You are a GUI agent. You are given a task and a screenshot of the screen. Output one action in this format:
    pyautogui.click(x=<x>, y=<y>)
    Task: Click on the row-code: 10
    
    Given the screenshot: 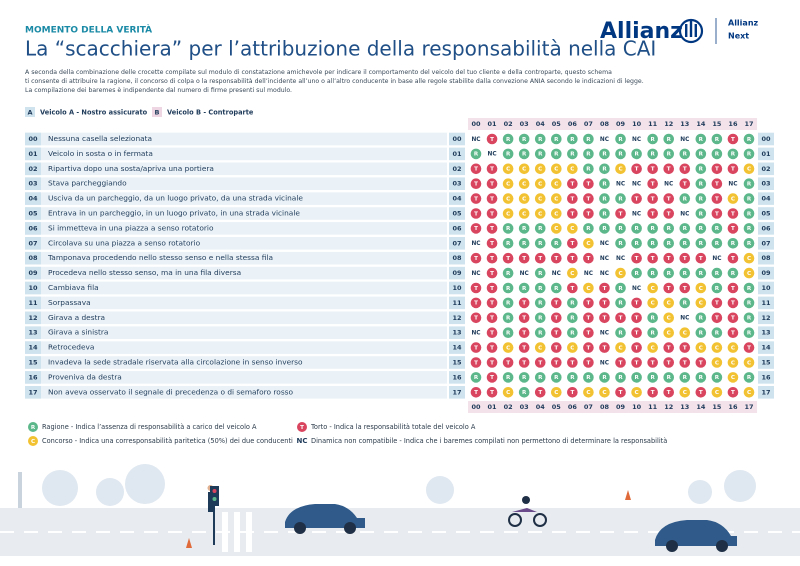 What is the action you would take?
    pyautogui.click(x=766, y=288)
    